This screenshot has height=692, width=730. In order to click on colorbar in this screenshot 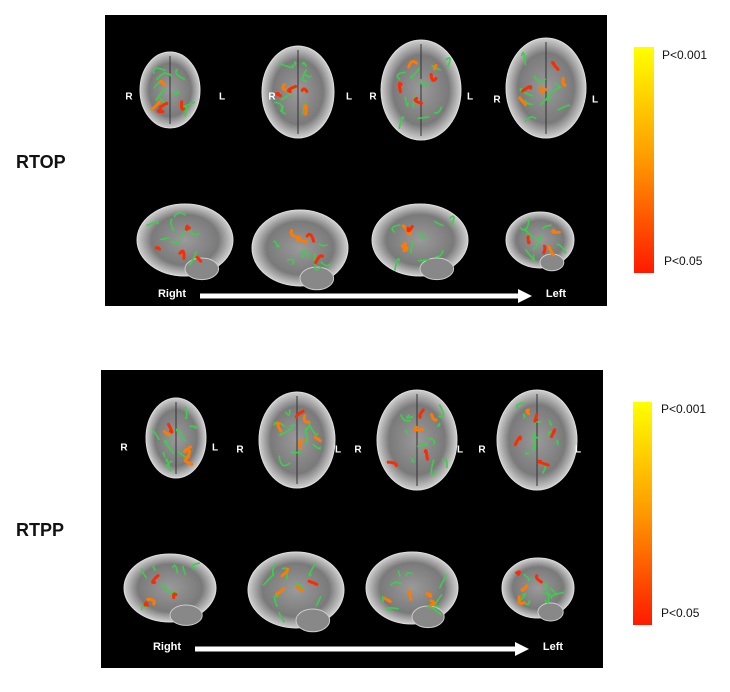, I will do `click(644, 160)`.